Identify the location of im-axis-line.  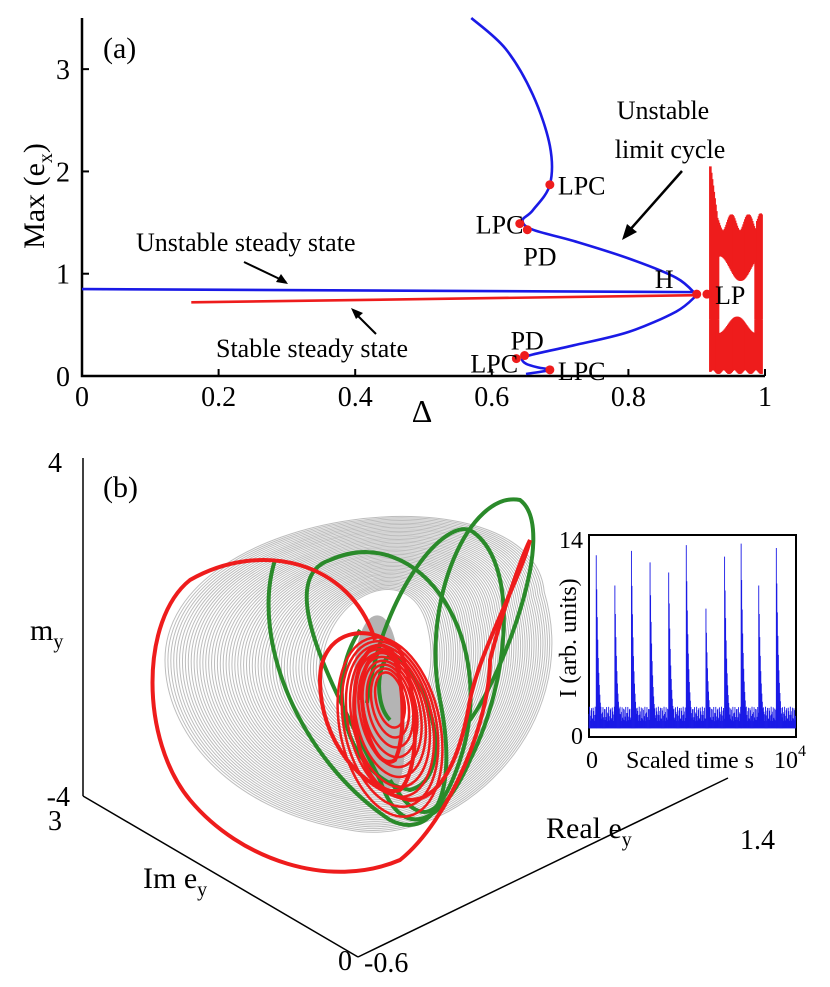
(220, 876).